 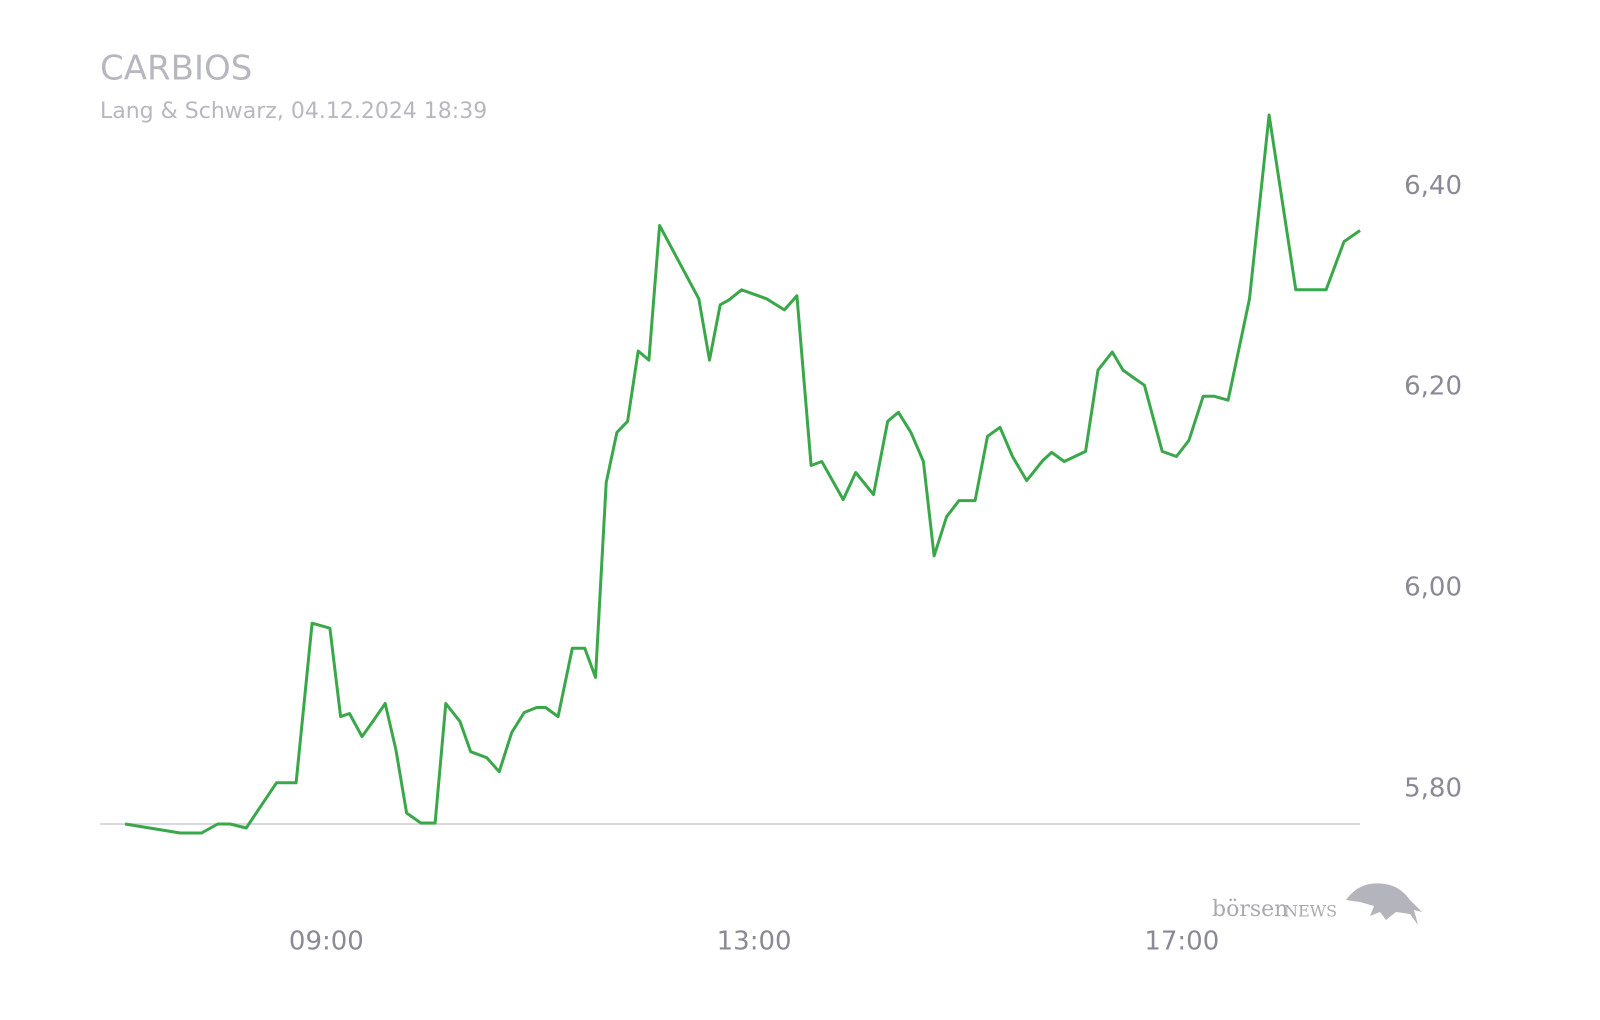 I want to click on x-tick-label: 13:00, so click(x=754, y=942).